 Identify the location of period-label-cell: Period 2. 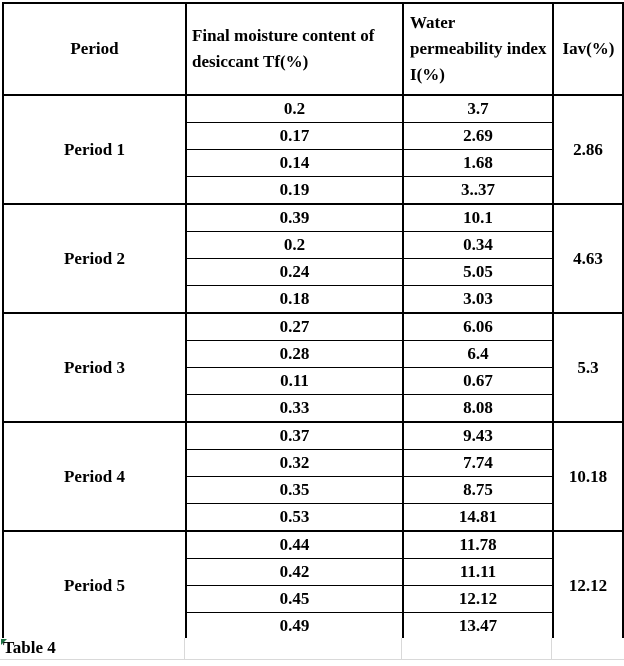
(94, 258).